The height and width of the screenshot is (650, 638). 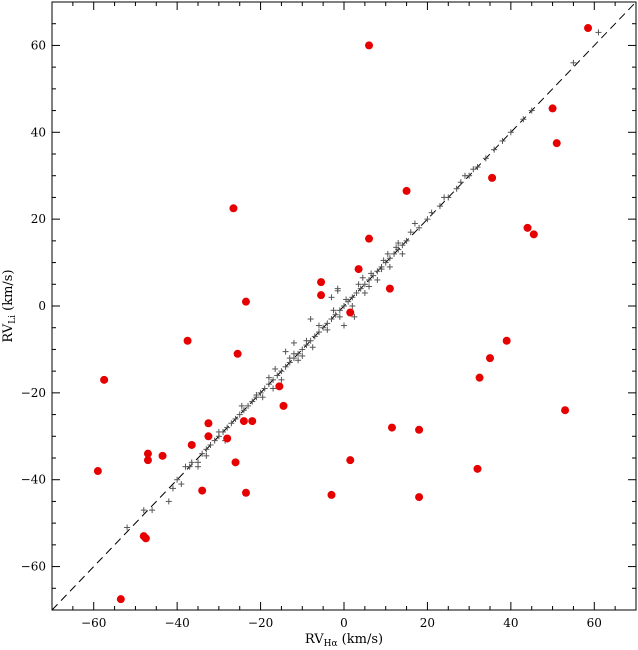 I want to click on y-tick-label: 20, so click(x=38, y=219).